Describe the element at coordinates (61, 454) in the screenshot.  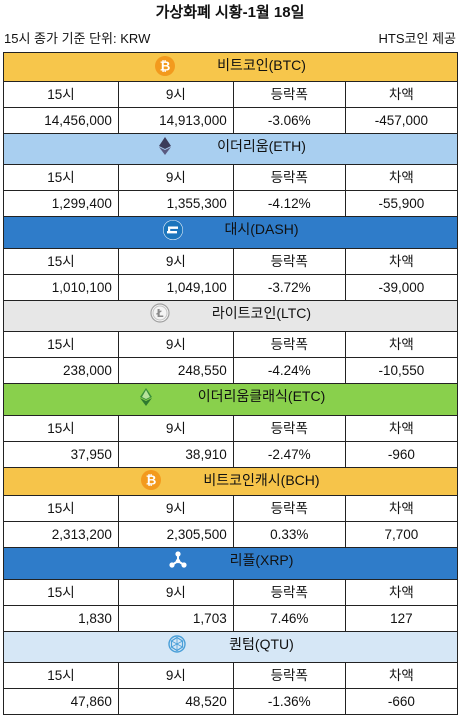
I see `price-15h: 37,950` at that location.